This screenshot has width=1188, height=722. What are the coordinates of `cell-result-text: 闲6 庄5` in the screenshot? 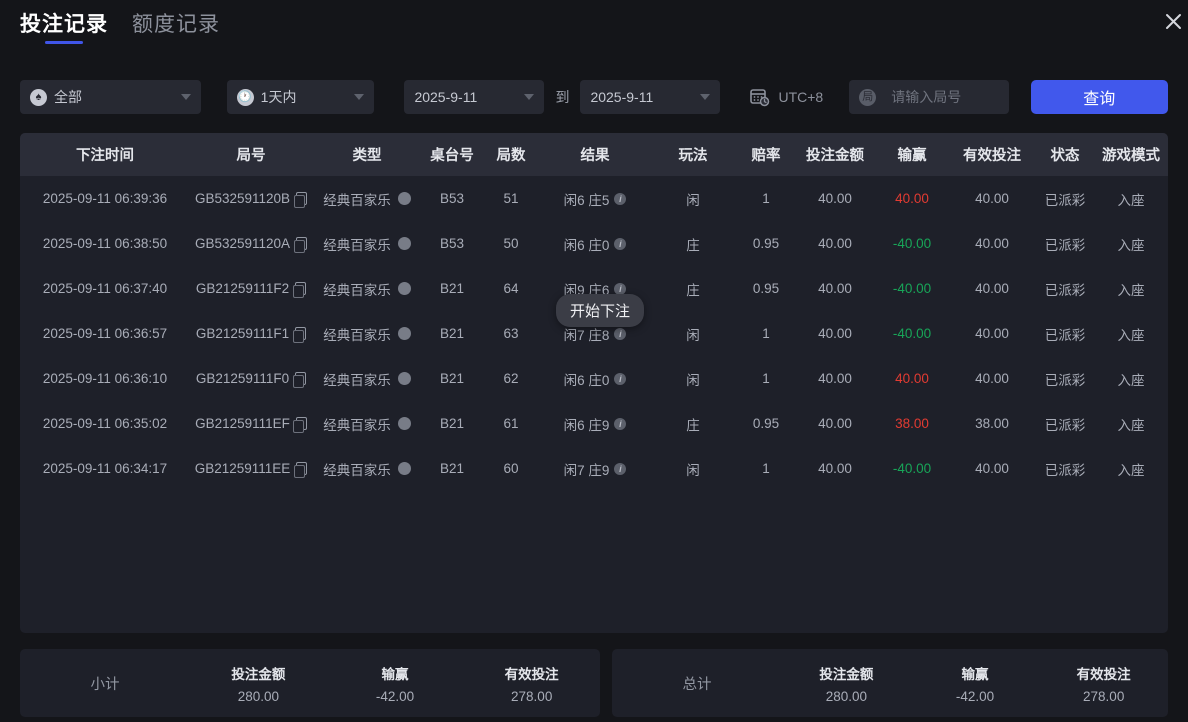 It's located at (586, 200).